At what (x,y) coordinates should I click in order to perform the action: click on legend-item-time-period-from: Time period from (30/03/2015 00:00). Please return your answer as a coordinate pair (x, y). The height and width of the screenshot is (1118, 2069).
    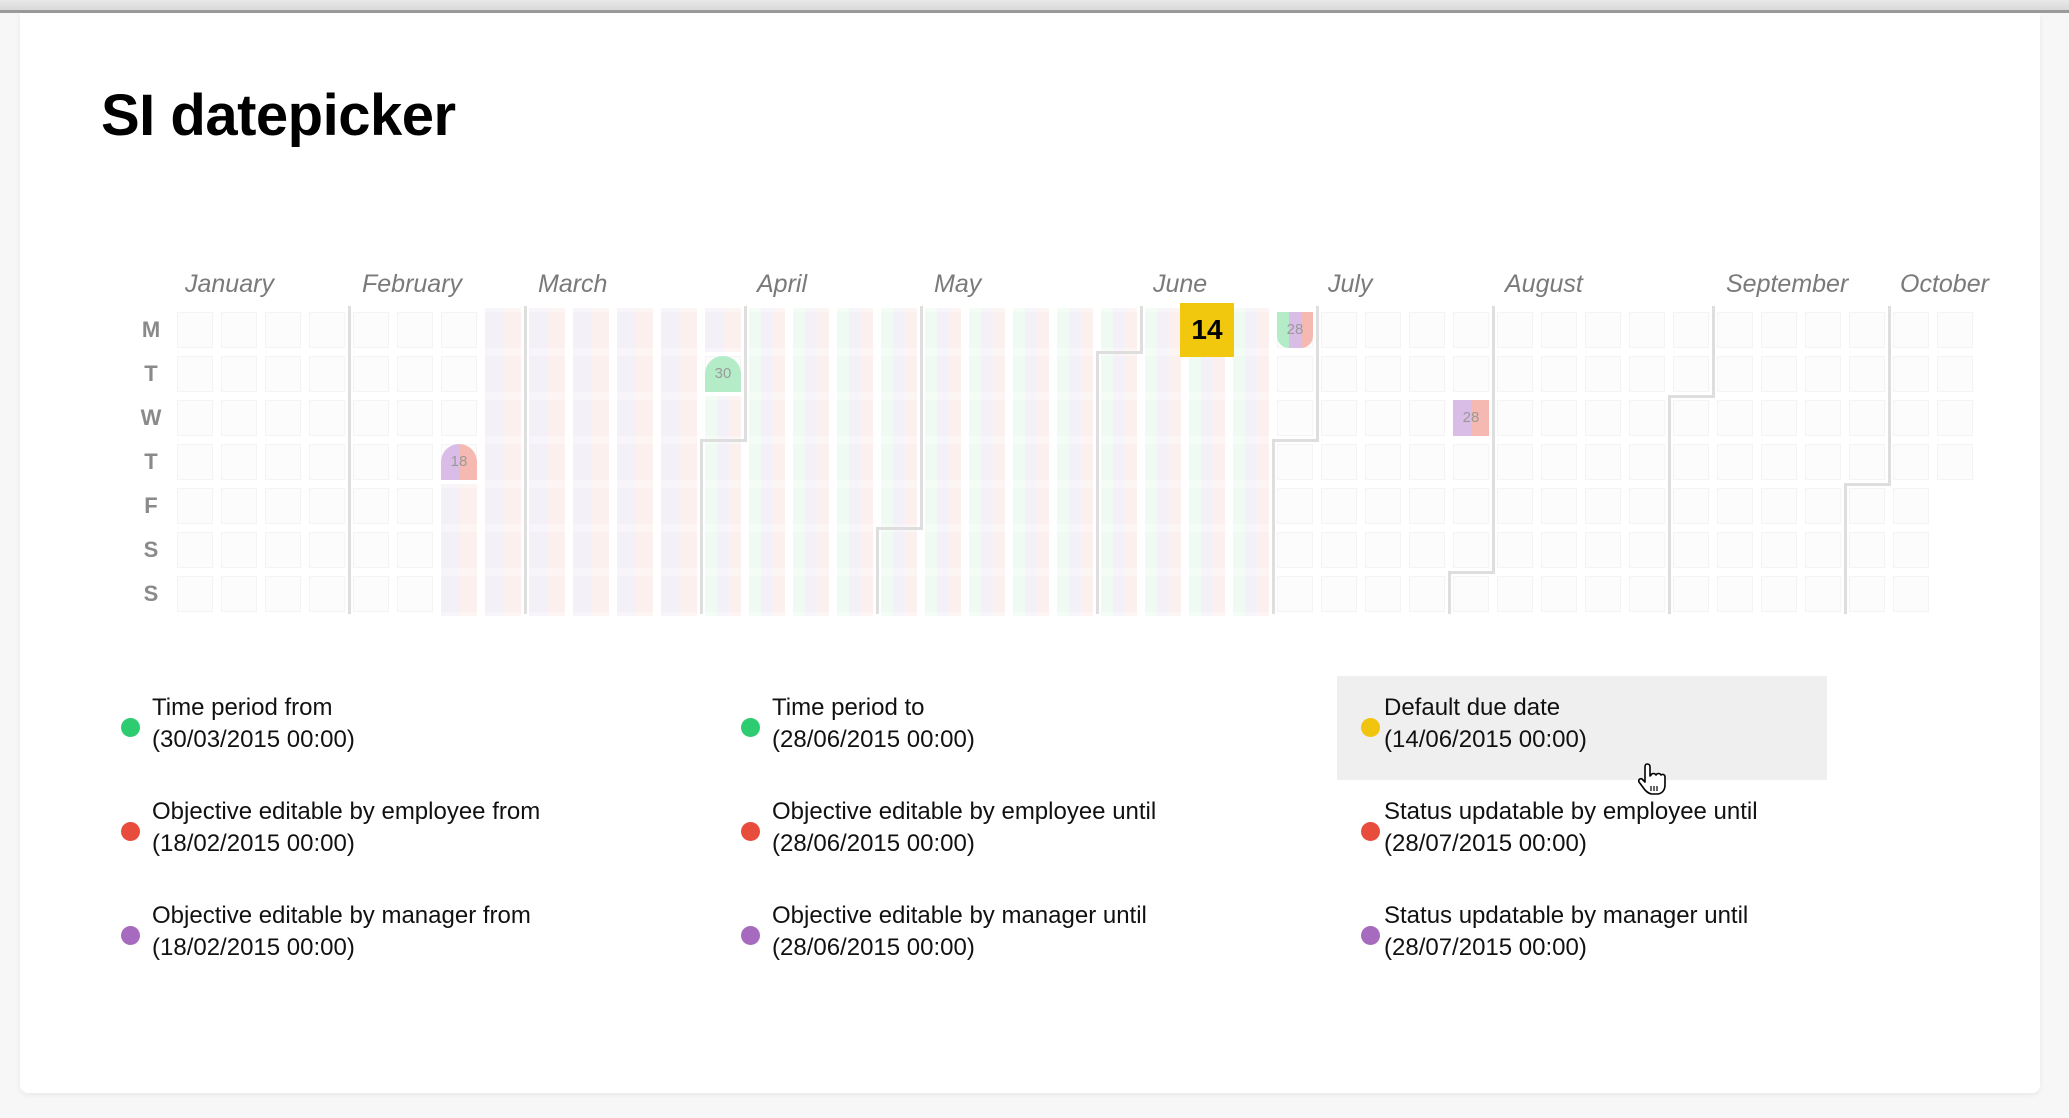
    Looking at the image, I should click on (427, 728).